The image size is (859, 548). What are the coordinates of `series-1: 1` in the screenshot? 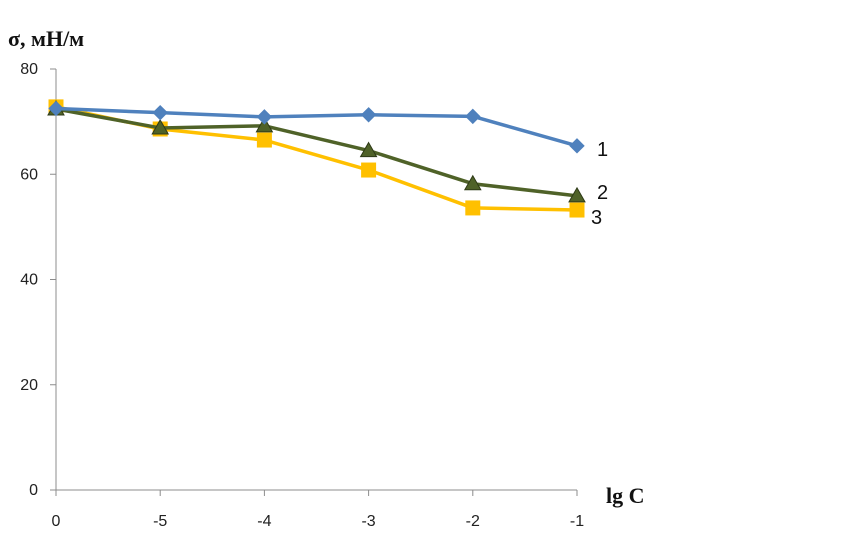 It's located at (328, 130).